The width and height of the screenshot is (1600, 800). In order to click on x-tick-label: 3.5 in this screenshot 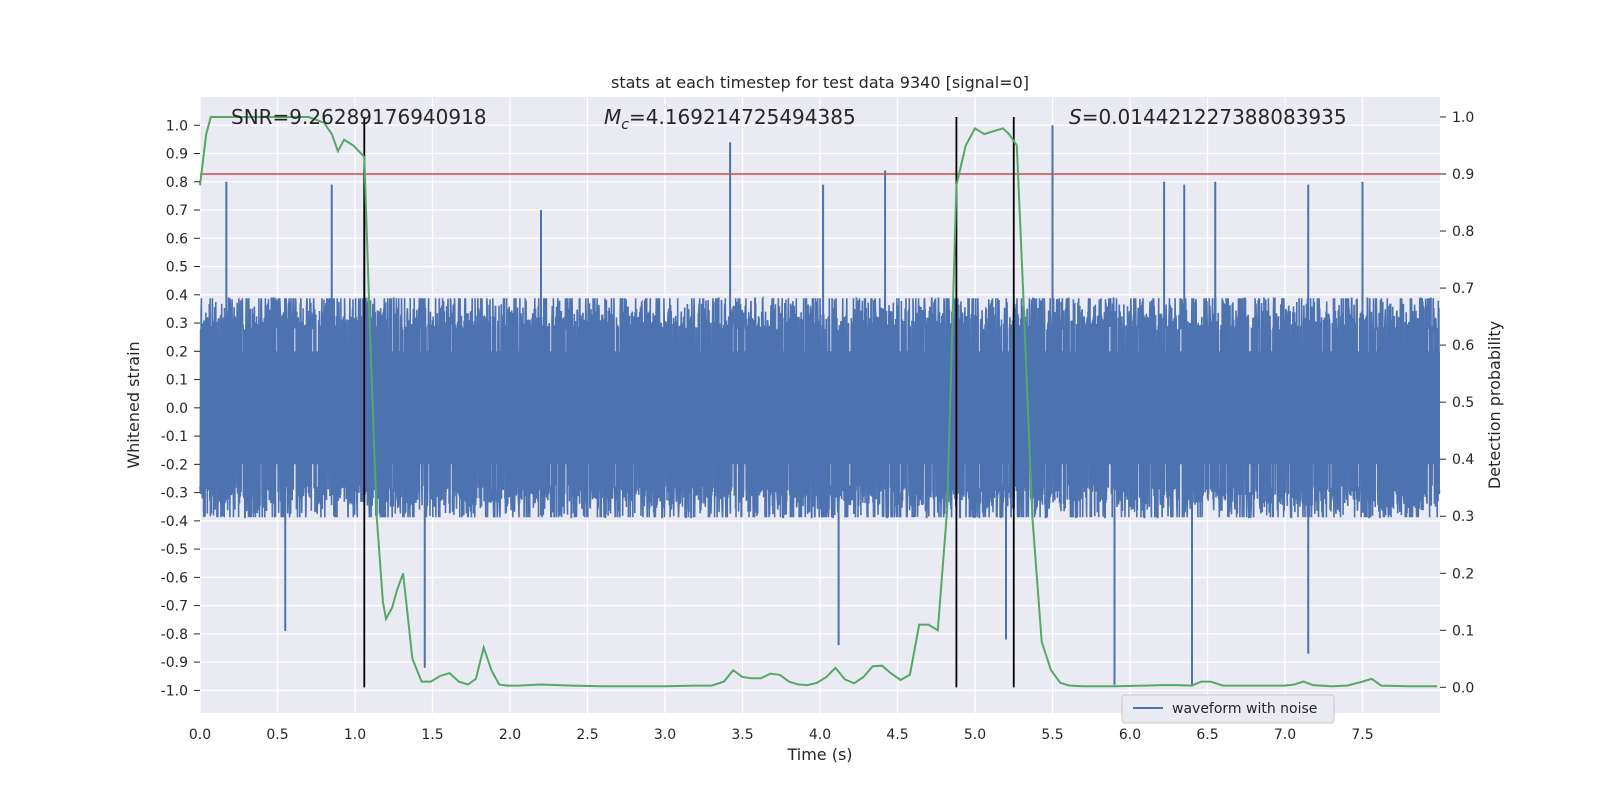, I will do `click(742, 735)`.